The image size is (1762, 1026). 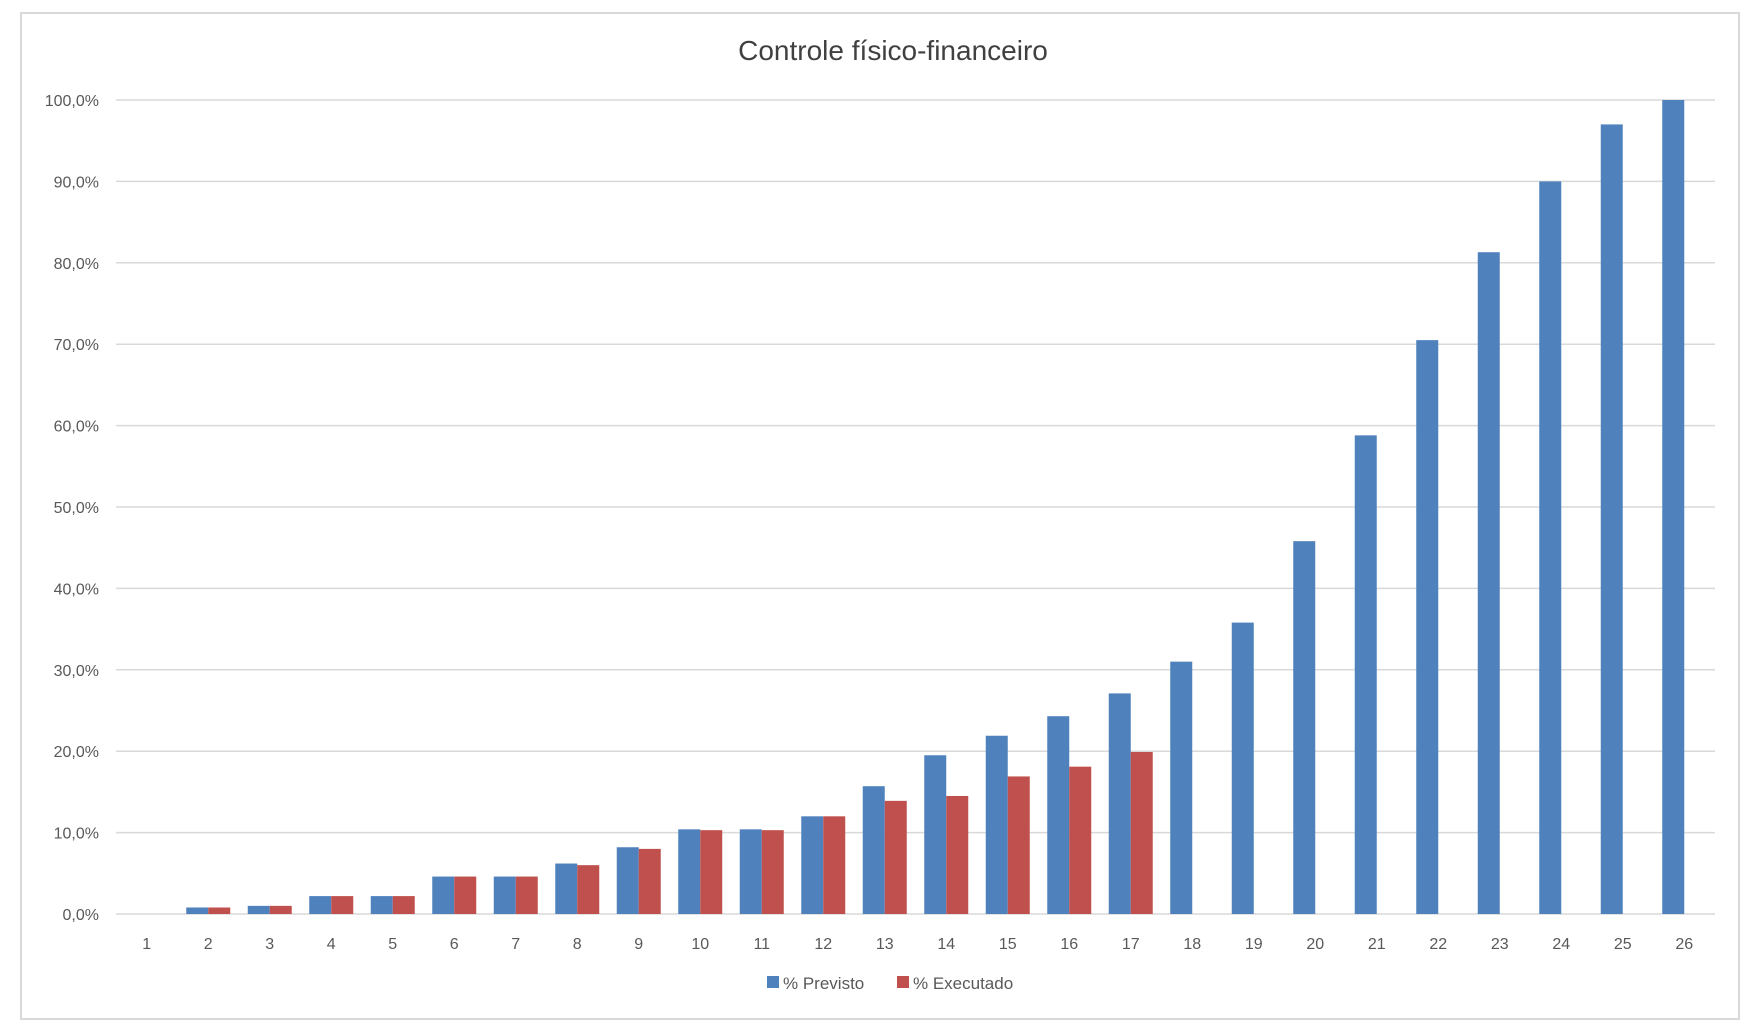 I want to click on x-tick-label: 22, so click(x=1438, y=944).